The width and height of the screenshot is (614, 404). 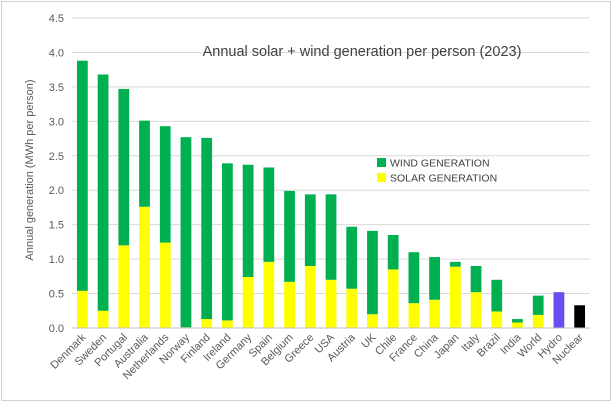 What do you see at coordinates (437, 171) in the screenshot?
I see `legend: WIND GENERATION SOLAR GENERATION` at bounding box center [437, 171].